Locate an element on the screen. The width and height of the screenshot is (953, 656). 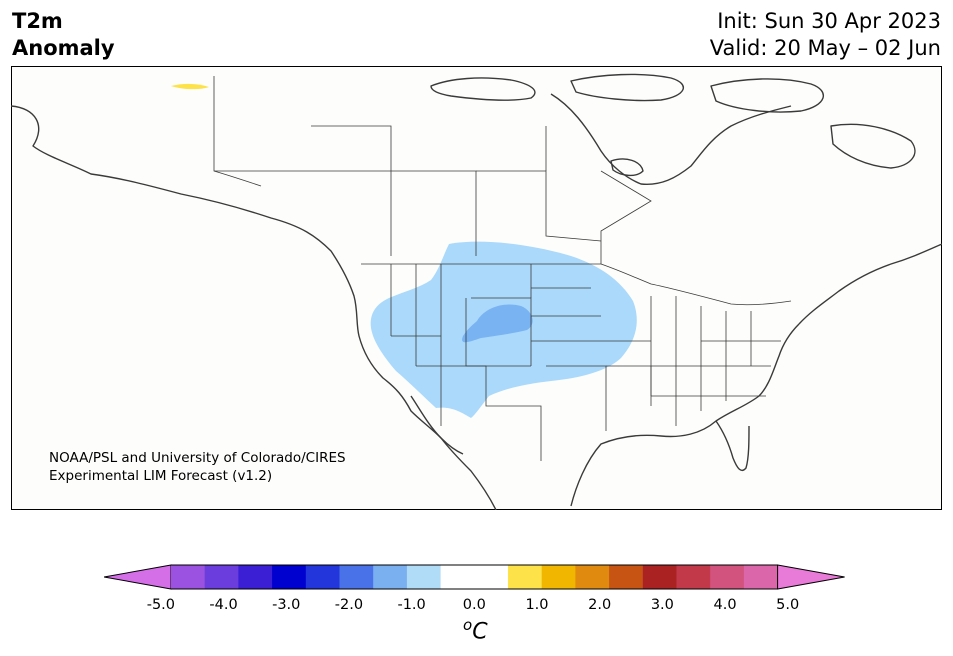
colorbar-ticks: -5.0 -4.0 -3.0 -2.0 -1.0 0.0 1.0 2.0 3.0 4.0 5.0 is located at coordinates (476, 607).